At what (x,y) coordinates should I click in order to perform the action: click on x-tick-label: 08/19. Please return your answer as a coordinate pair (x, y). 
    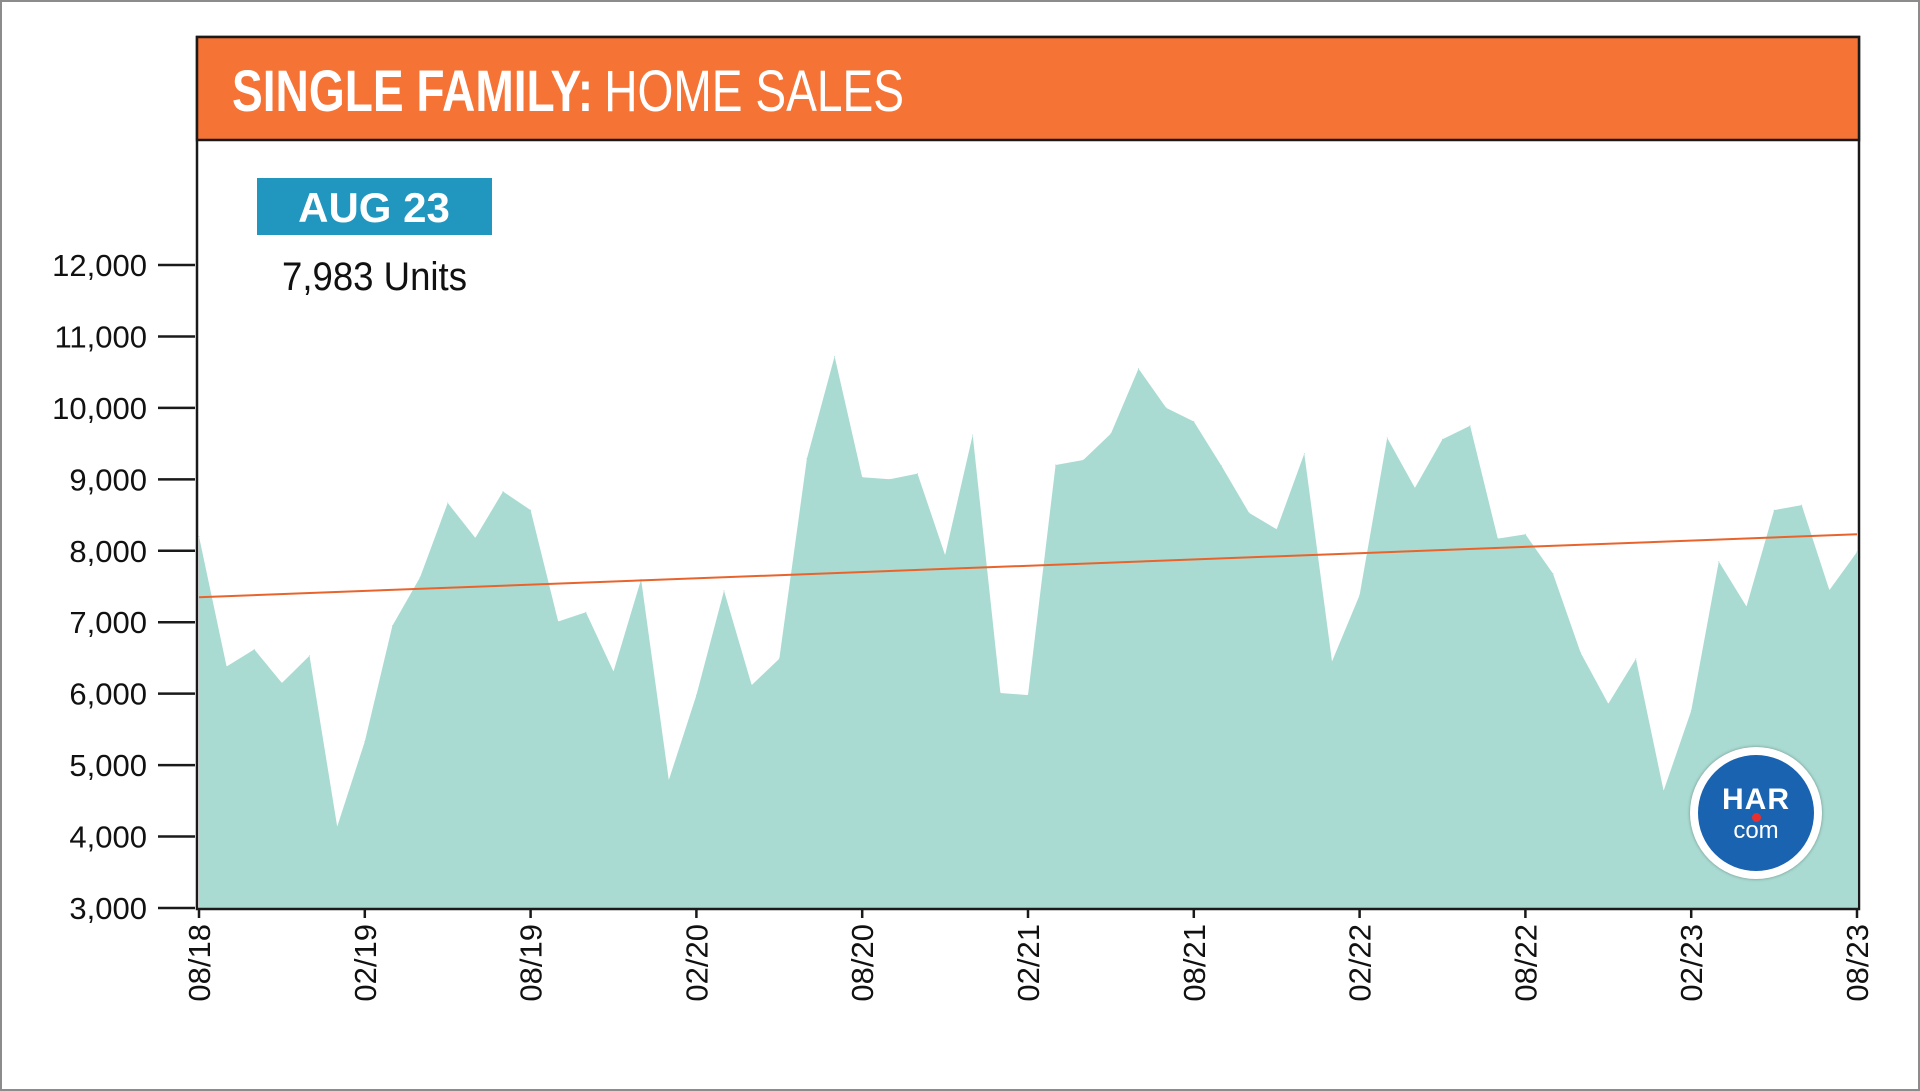
    Looking at the image, I should click on (531, 963).